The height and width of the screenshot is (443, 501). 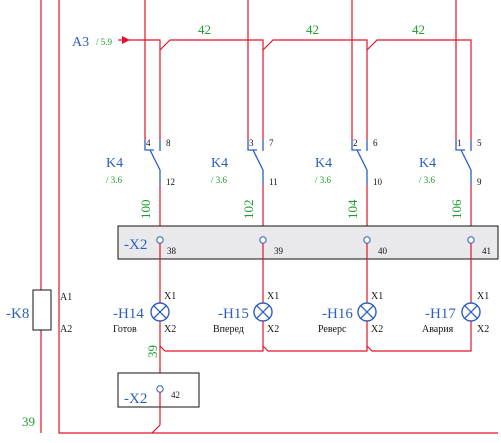 What do you see at coordinates (66, 329) in the screenshot?
I see `relay-pin-bottom: A2` at bounding box center [66, 329].